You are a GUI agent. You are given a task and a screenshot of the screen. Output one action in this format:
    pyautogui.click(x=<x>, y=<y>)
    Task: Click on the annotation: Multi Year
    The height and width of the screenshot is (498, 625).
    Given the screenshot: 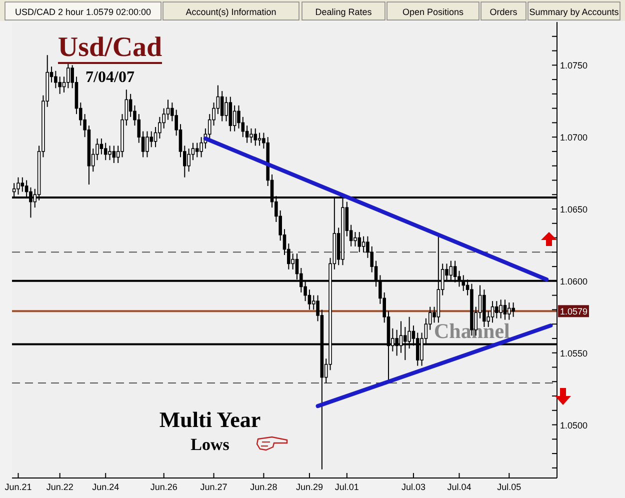 What is the action you would take?
    pyautogui.click(x=210, y=419)
    